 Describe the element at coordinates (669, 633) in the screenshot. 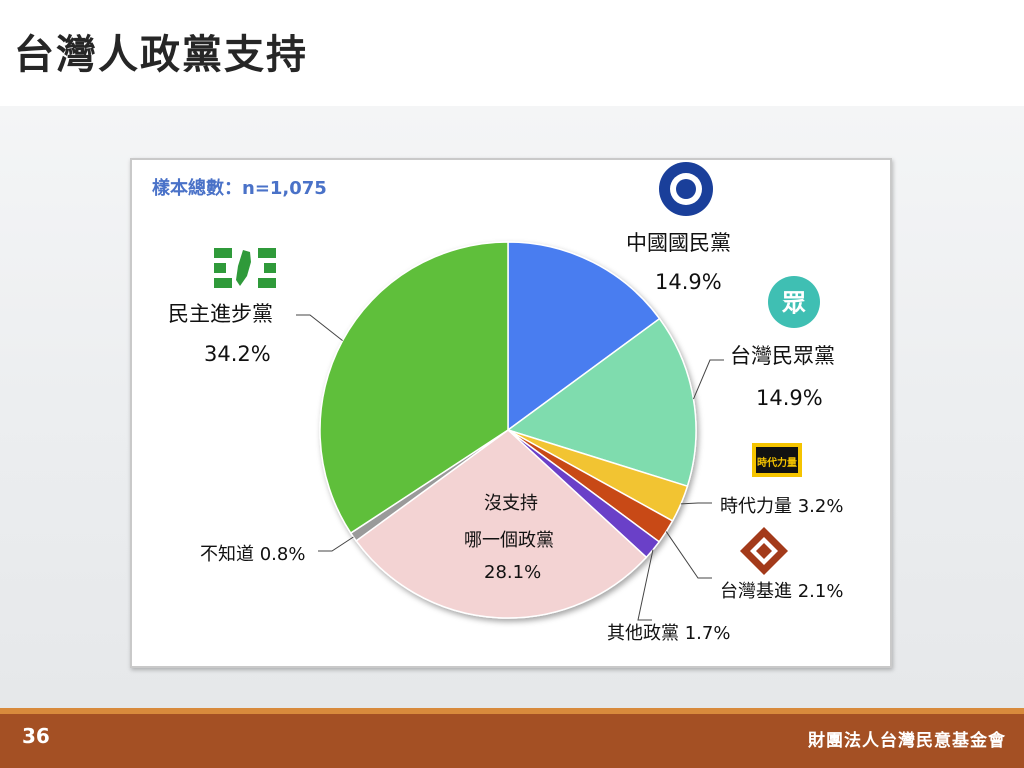

I see `label-other: 其他政黨 1.7%` at that location.